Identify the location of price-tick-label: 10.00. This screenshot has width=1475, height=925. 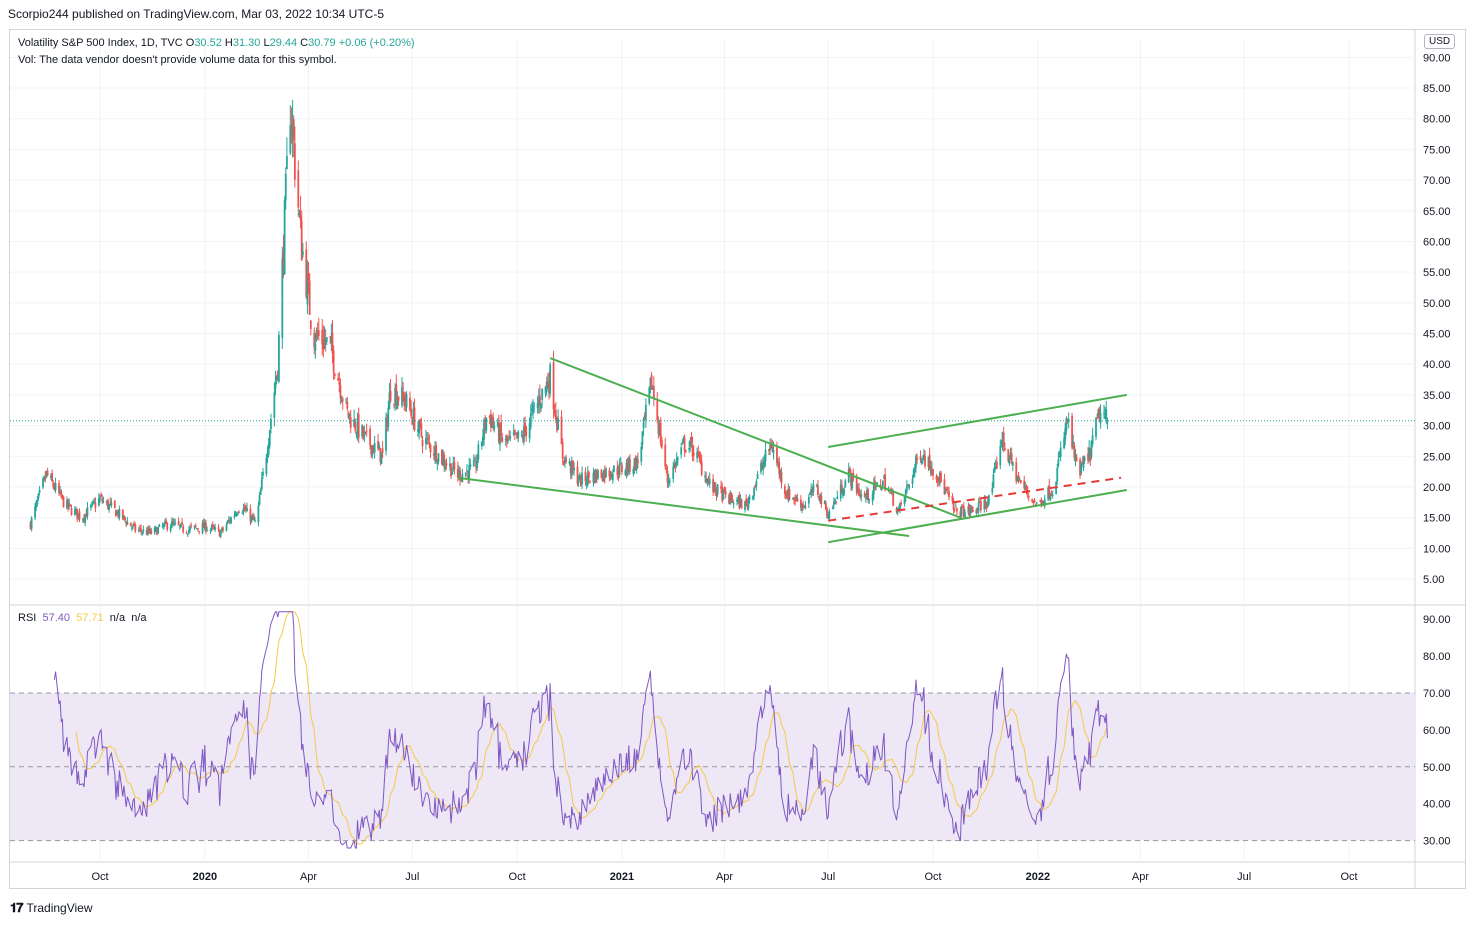
(1437, 549).